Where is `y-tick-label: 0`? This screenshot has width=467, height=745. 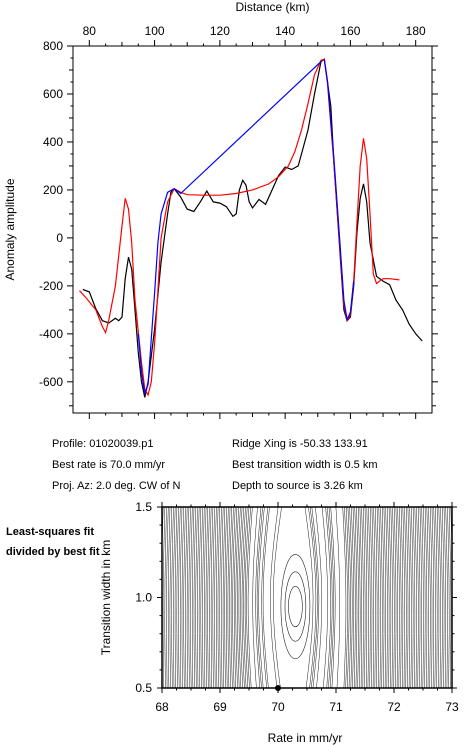 y-tick-label: 0 is located at coordinates (59, 238).